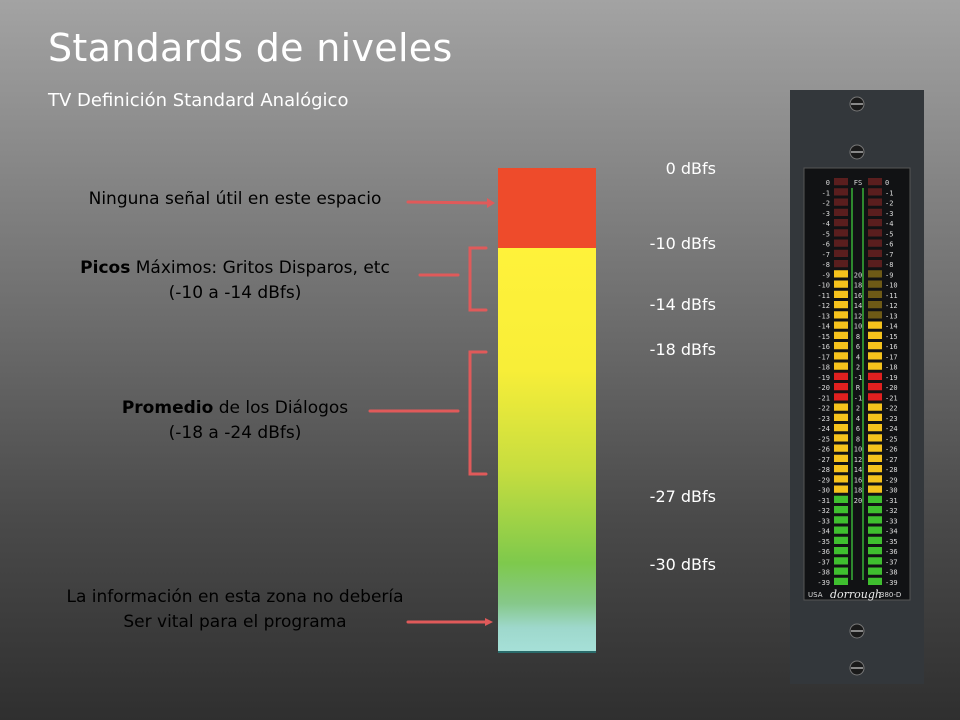 This screenshot has height=720, width=960. I want to click on meter-right-tick: -23, so click(891, 419).